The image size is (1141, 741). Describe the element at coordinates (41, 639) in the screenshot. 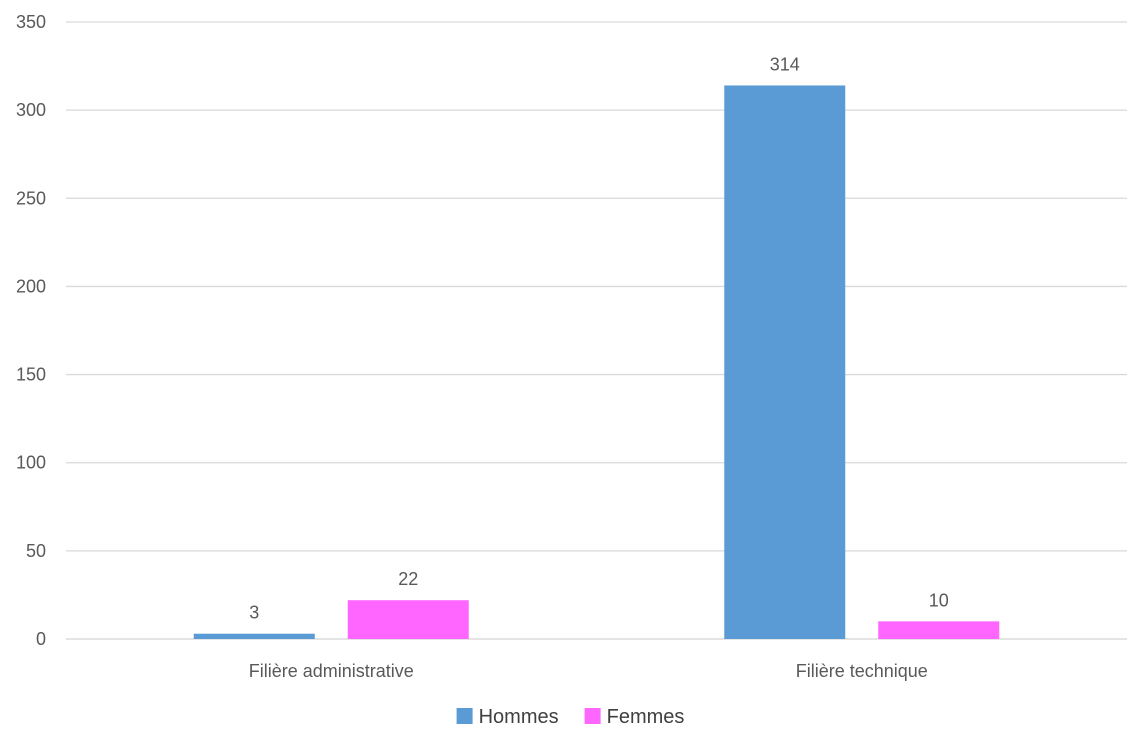

I see `y-tick-label: 0` at that location.